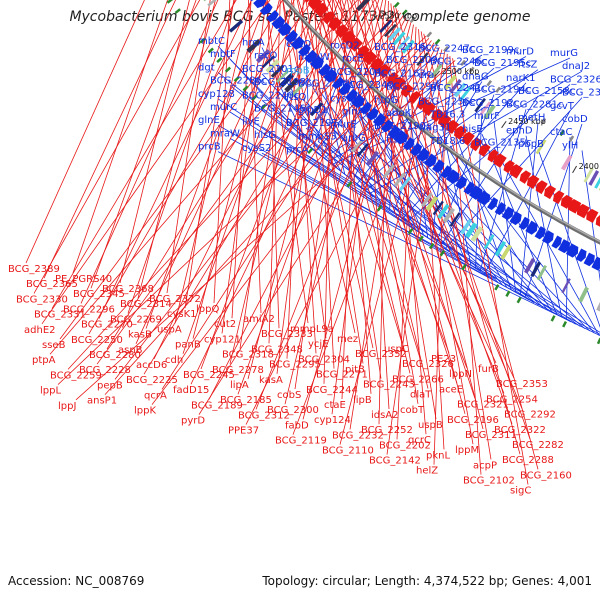 Image resolution: width=600 pixels, height=600 pixels. Describe the element at coordinates (385, 415) in the screenshot. I see `reverse-gene-label: idsA2` at that location.